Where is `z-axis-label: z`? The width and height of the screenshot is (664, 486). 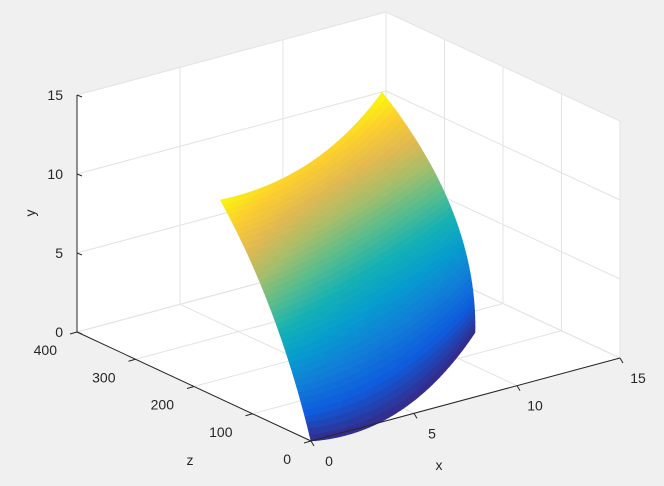 z-axis-label: z is located at coordinates (190, 460).